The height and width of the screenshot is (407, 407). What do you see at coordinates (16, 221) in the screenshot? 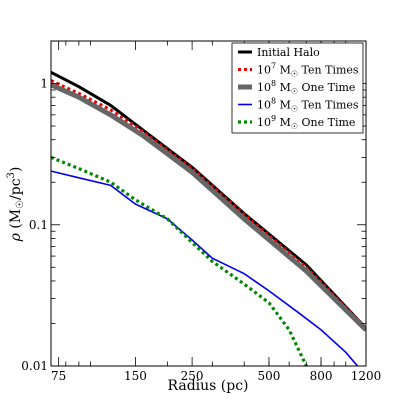
I see `y-axis-title-open: (M` at bounding box center [16, 221].